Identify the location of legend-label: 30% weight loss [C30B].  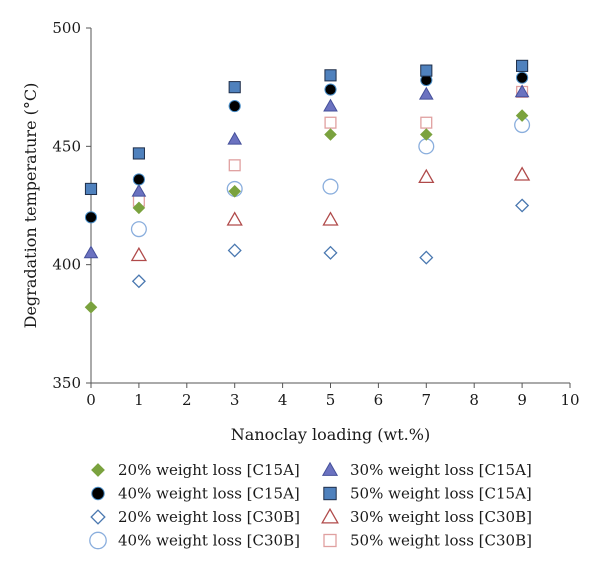
(441, 517).